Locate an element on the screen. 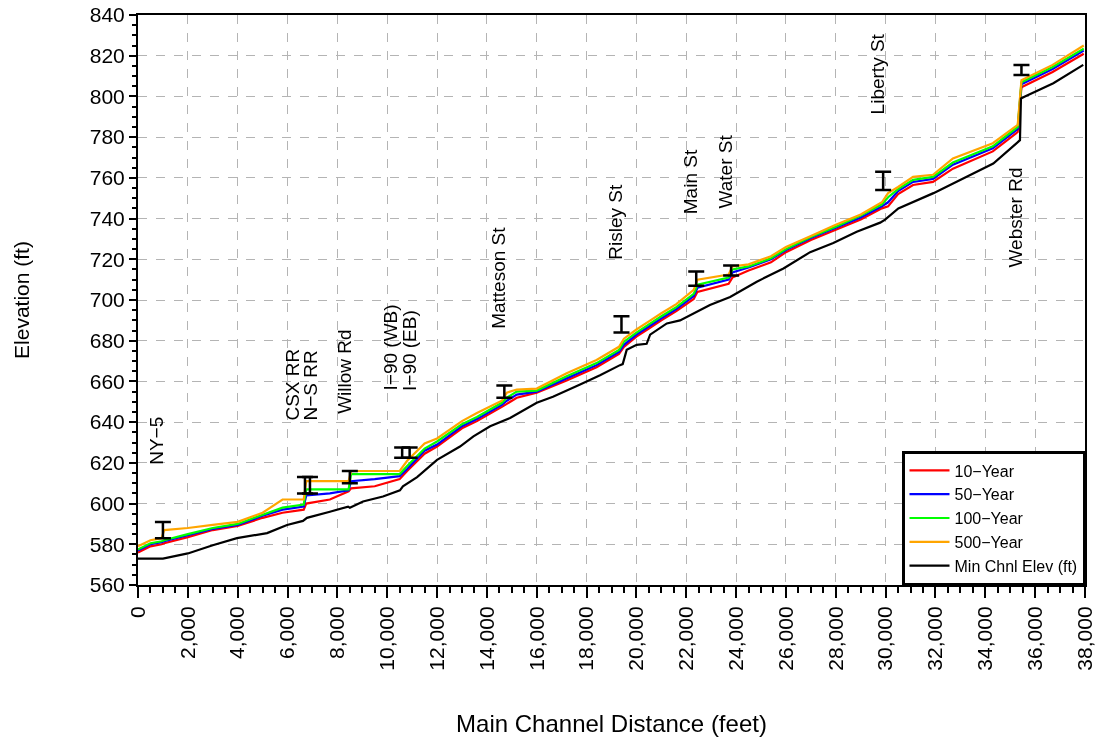 The height and width of the screenshot is (748, 1099). x-tick-label: 8,000 is located at coordinates (337, 632).